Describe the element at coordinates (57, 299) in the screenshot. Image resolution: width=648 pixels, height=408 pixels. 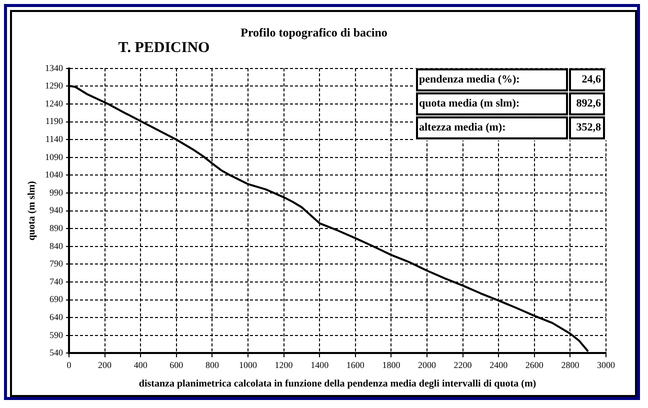
I see `y-tick-label: 690` at that location.